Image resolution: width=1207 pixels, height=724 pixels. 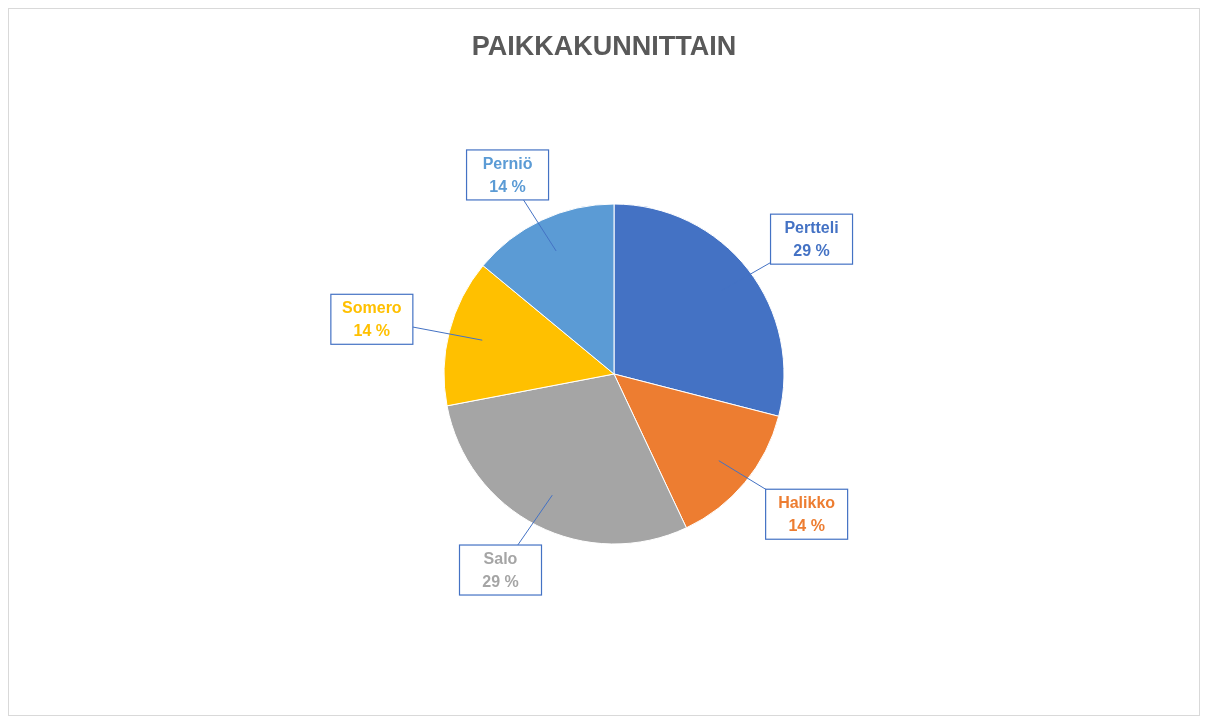 I want to click on slice-label: Halikko, so click(x=807, y=503).